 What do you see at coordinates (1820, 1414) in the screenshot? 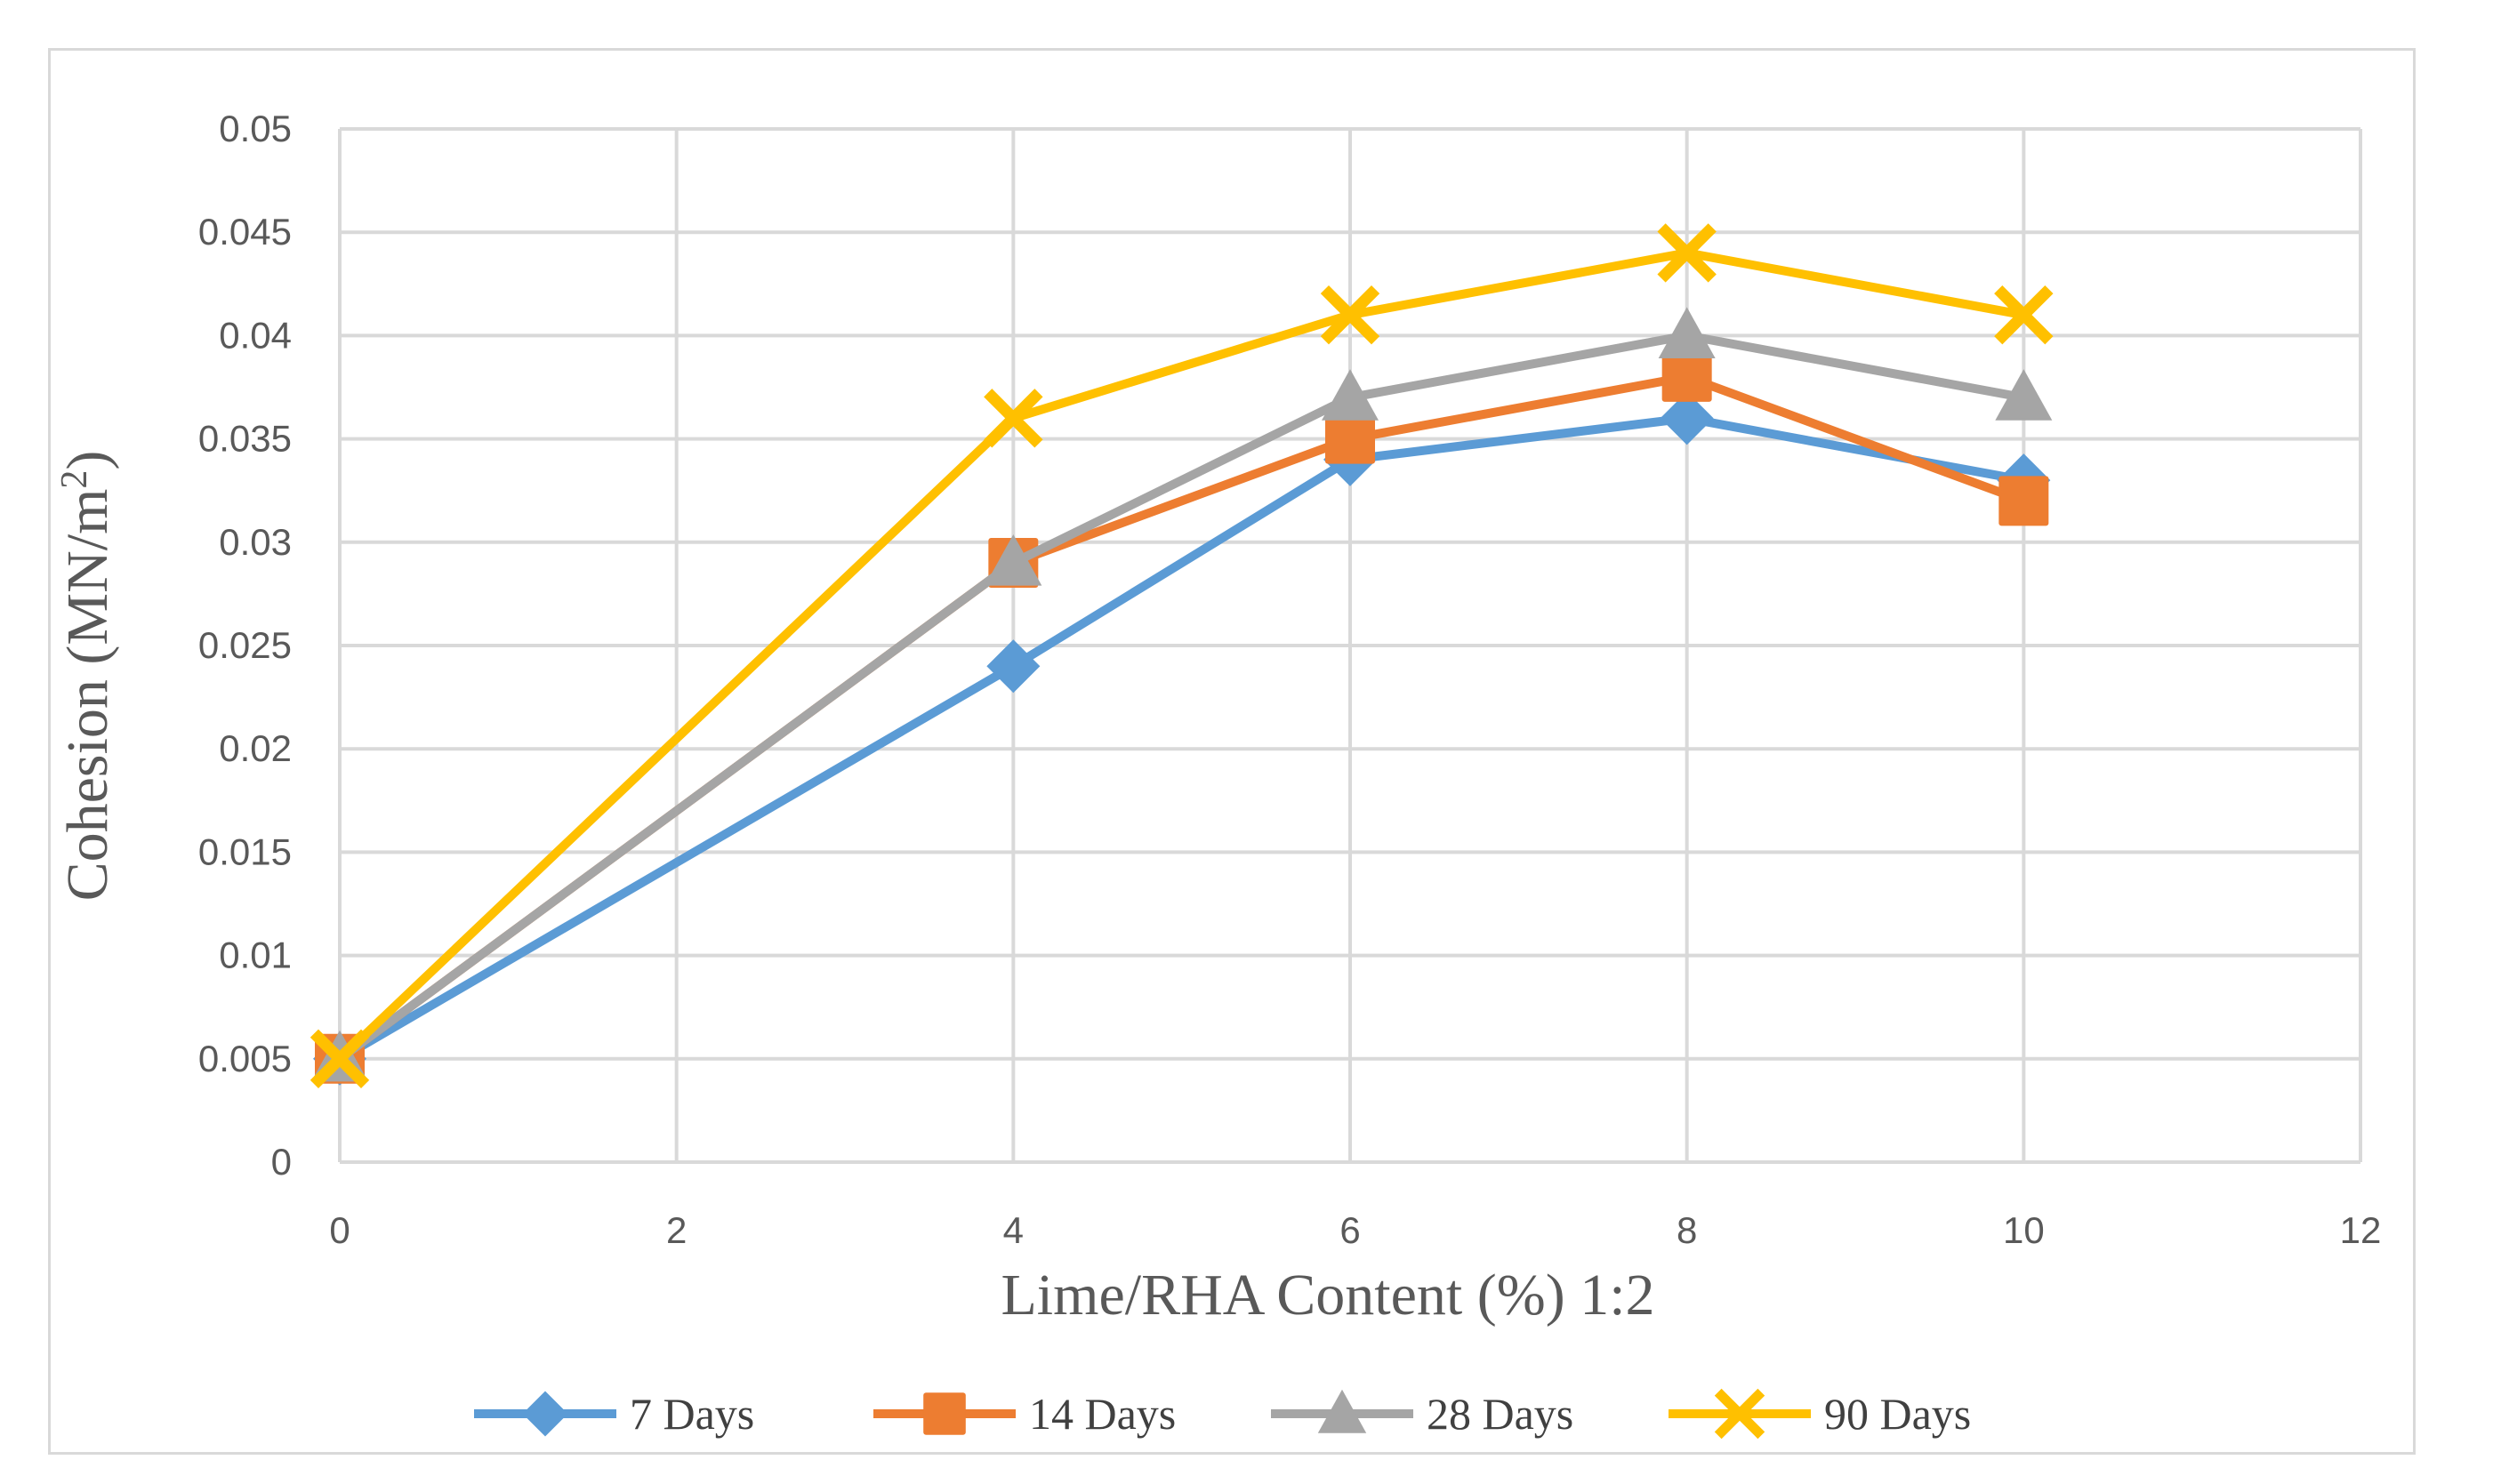
I see `legend-item-90-days: 90 Days` at bounding box center [1820, 1414].